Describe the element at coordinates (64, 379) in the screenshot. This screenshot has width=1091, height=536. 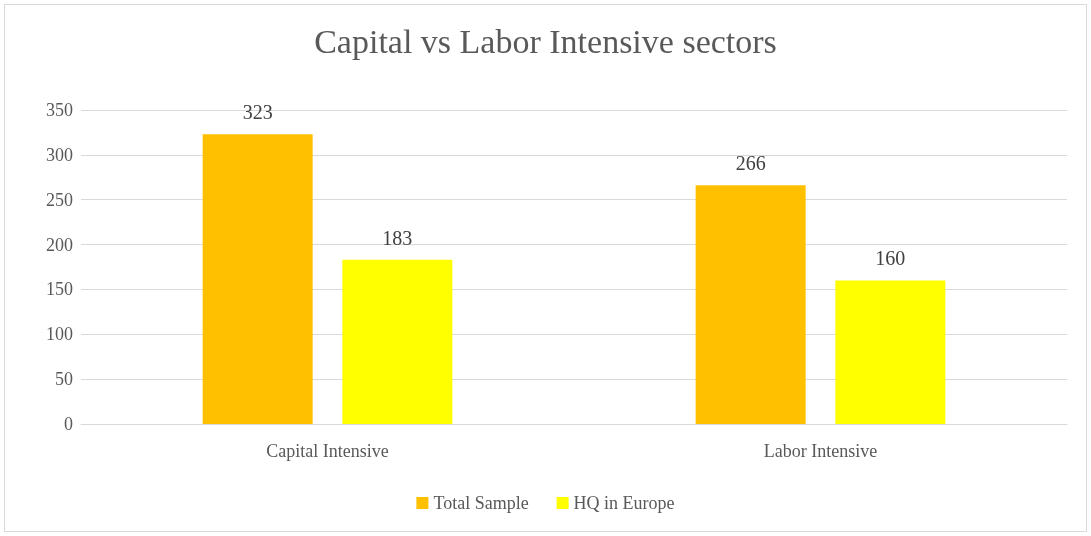
I see `y-tick-label: 50` at that location.